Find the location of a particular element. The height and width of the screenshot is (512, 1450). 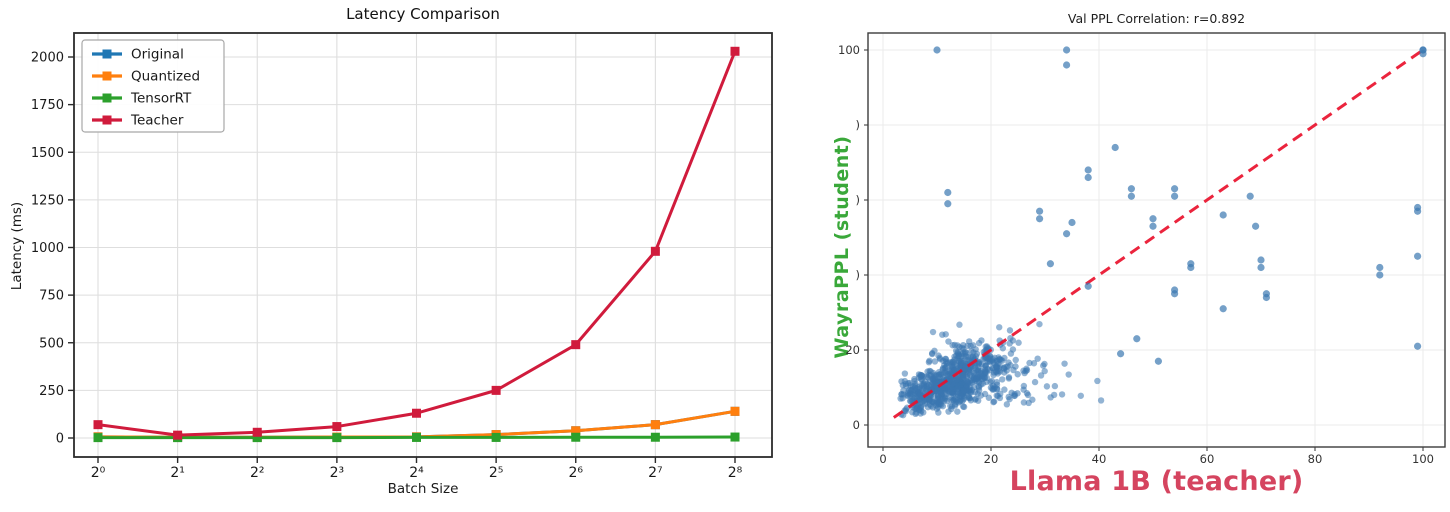

svg-text: 2³ is located at coordinates (337, 473).